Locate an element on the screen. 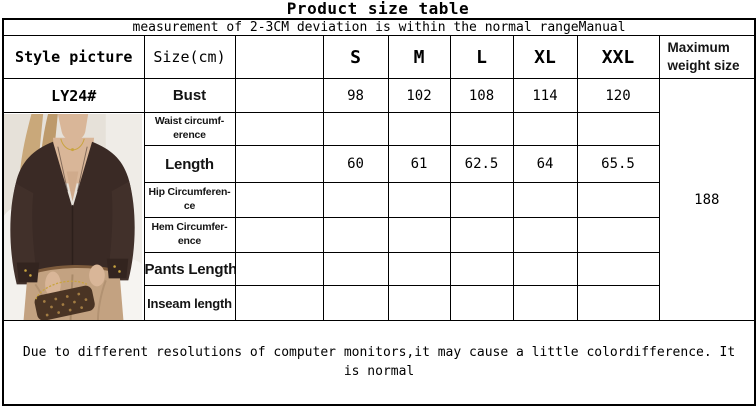 This screenshot has height=408, width=756. inseam-value-xxl is located at coordinates (618, 303).